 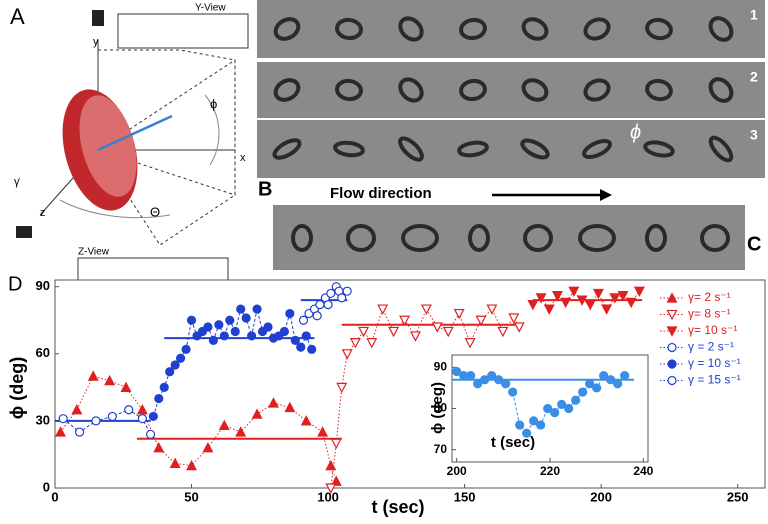 I want to click on y-tick-label: 70, so click(x=441, y=449).